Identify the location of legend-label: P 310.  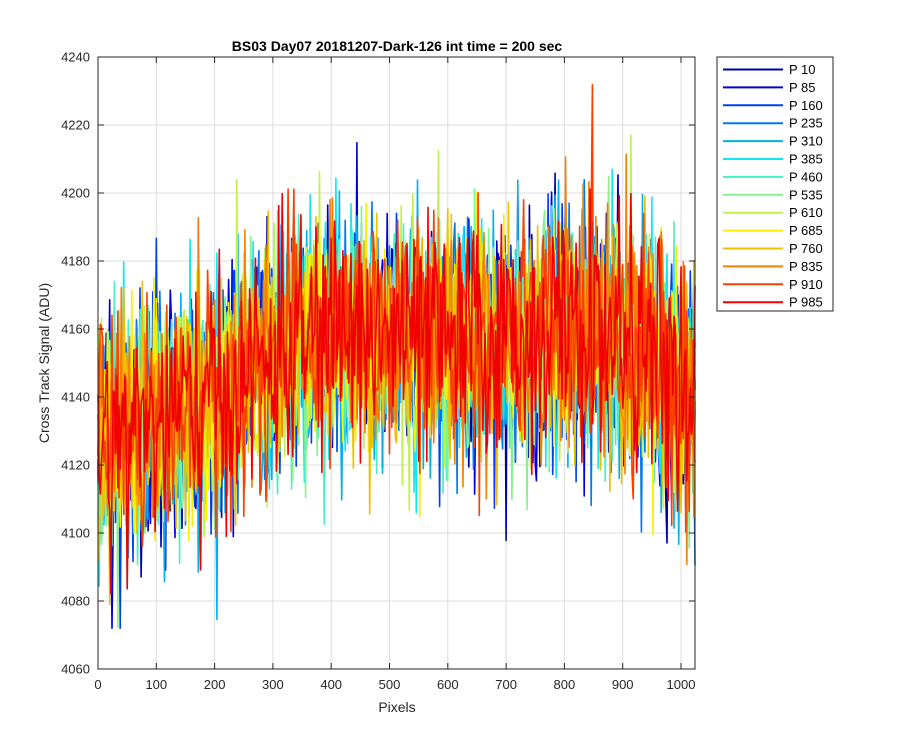
(806, 141).